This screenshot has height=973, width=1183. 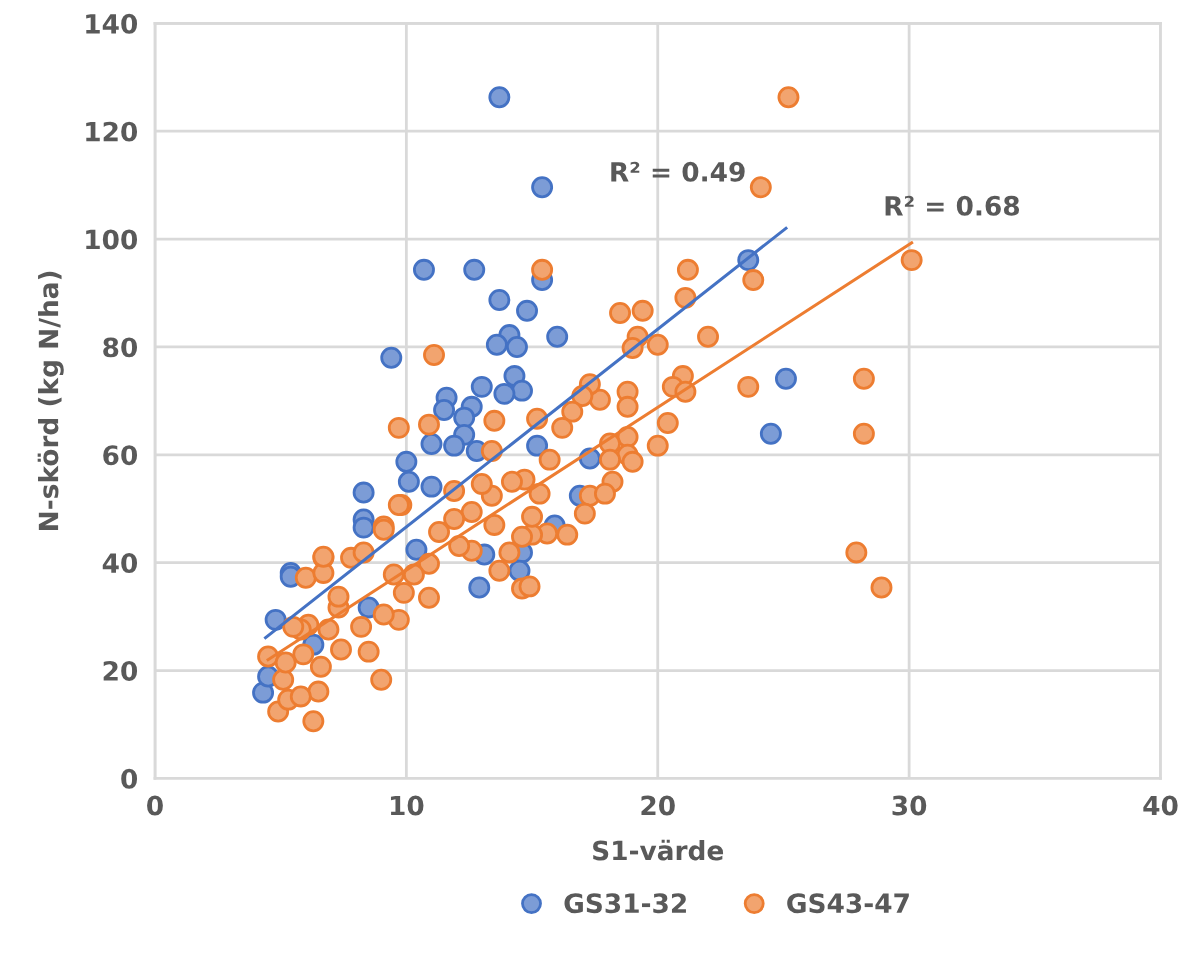 What do you see at coordinates (112, 131) in the screenshot?
I see `y-tick-label: 120` at bounding box center [112, 131].